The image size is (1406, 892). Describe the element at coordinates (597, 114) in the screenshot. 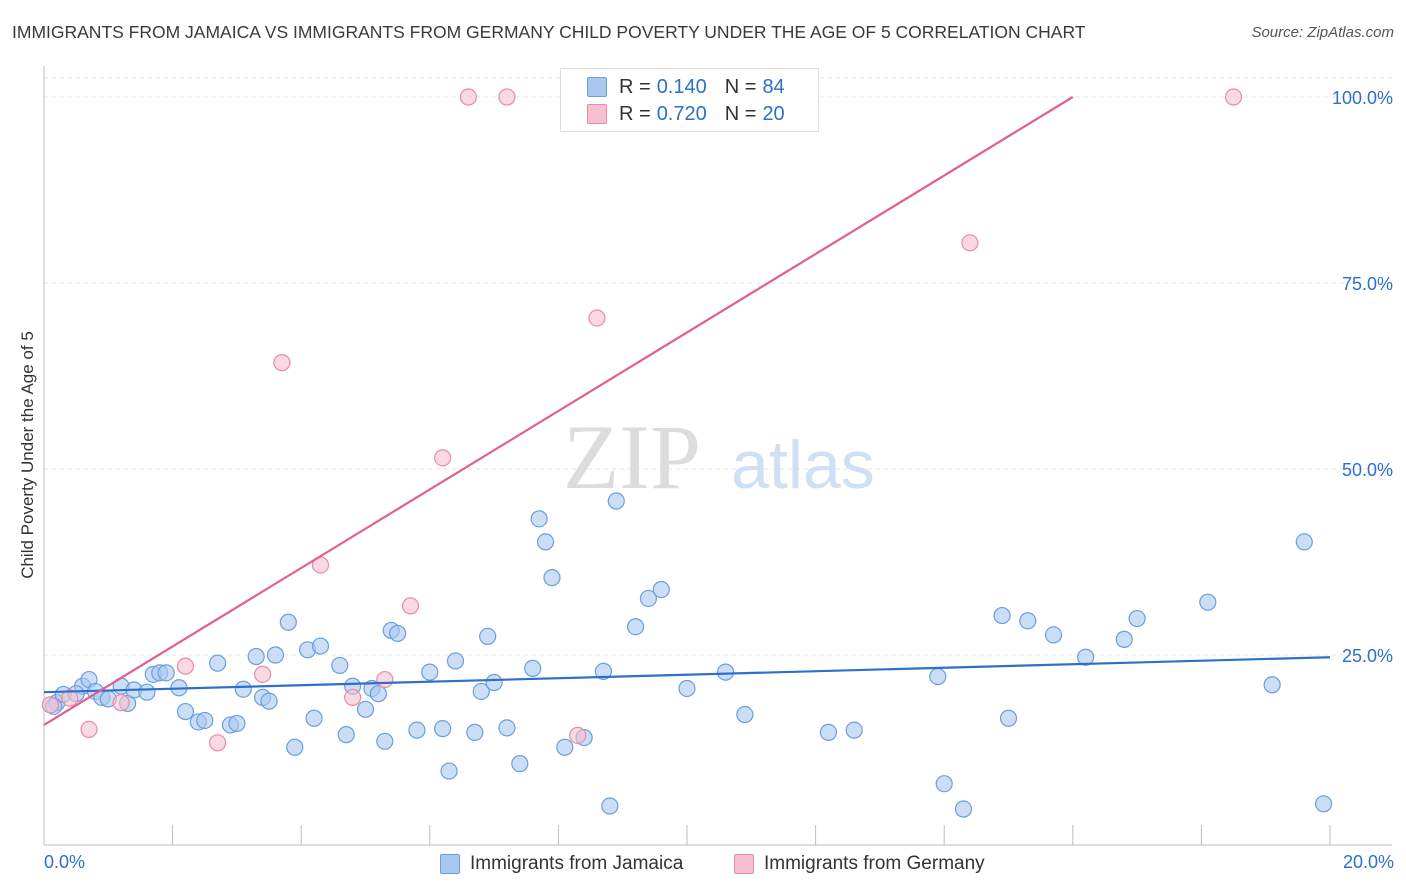

I see `legend-swatch-germany` at that location.